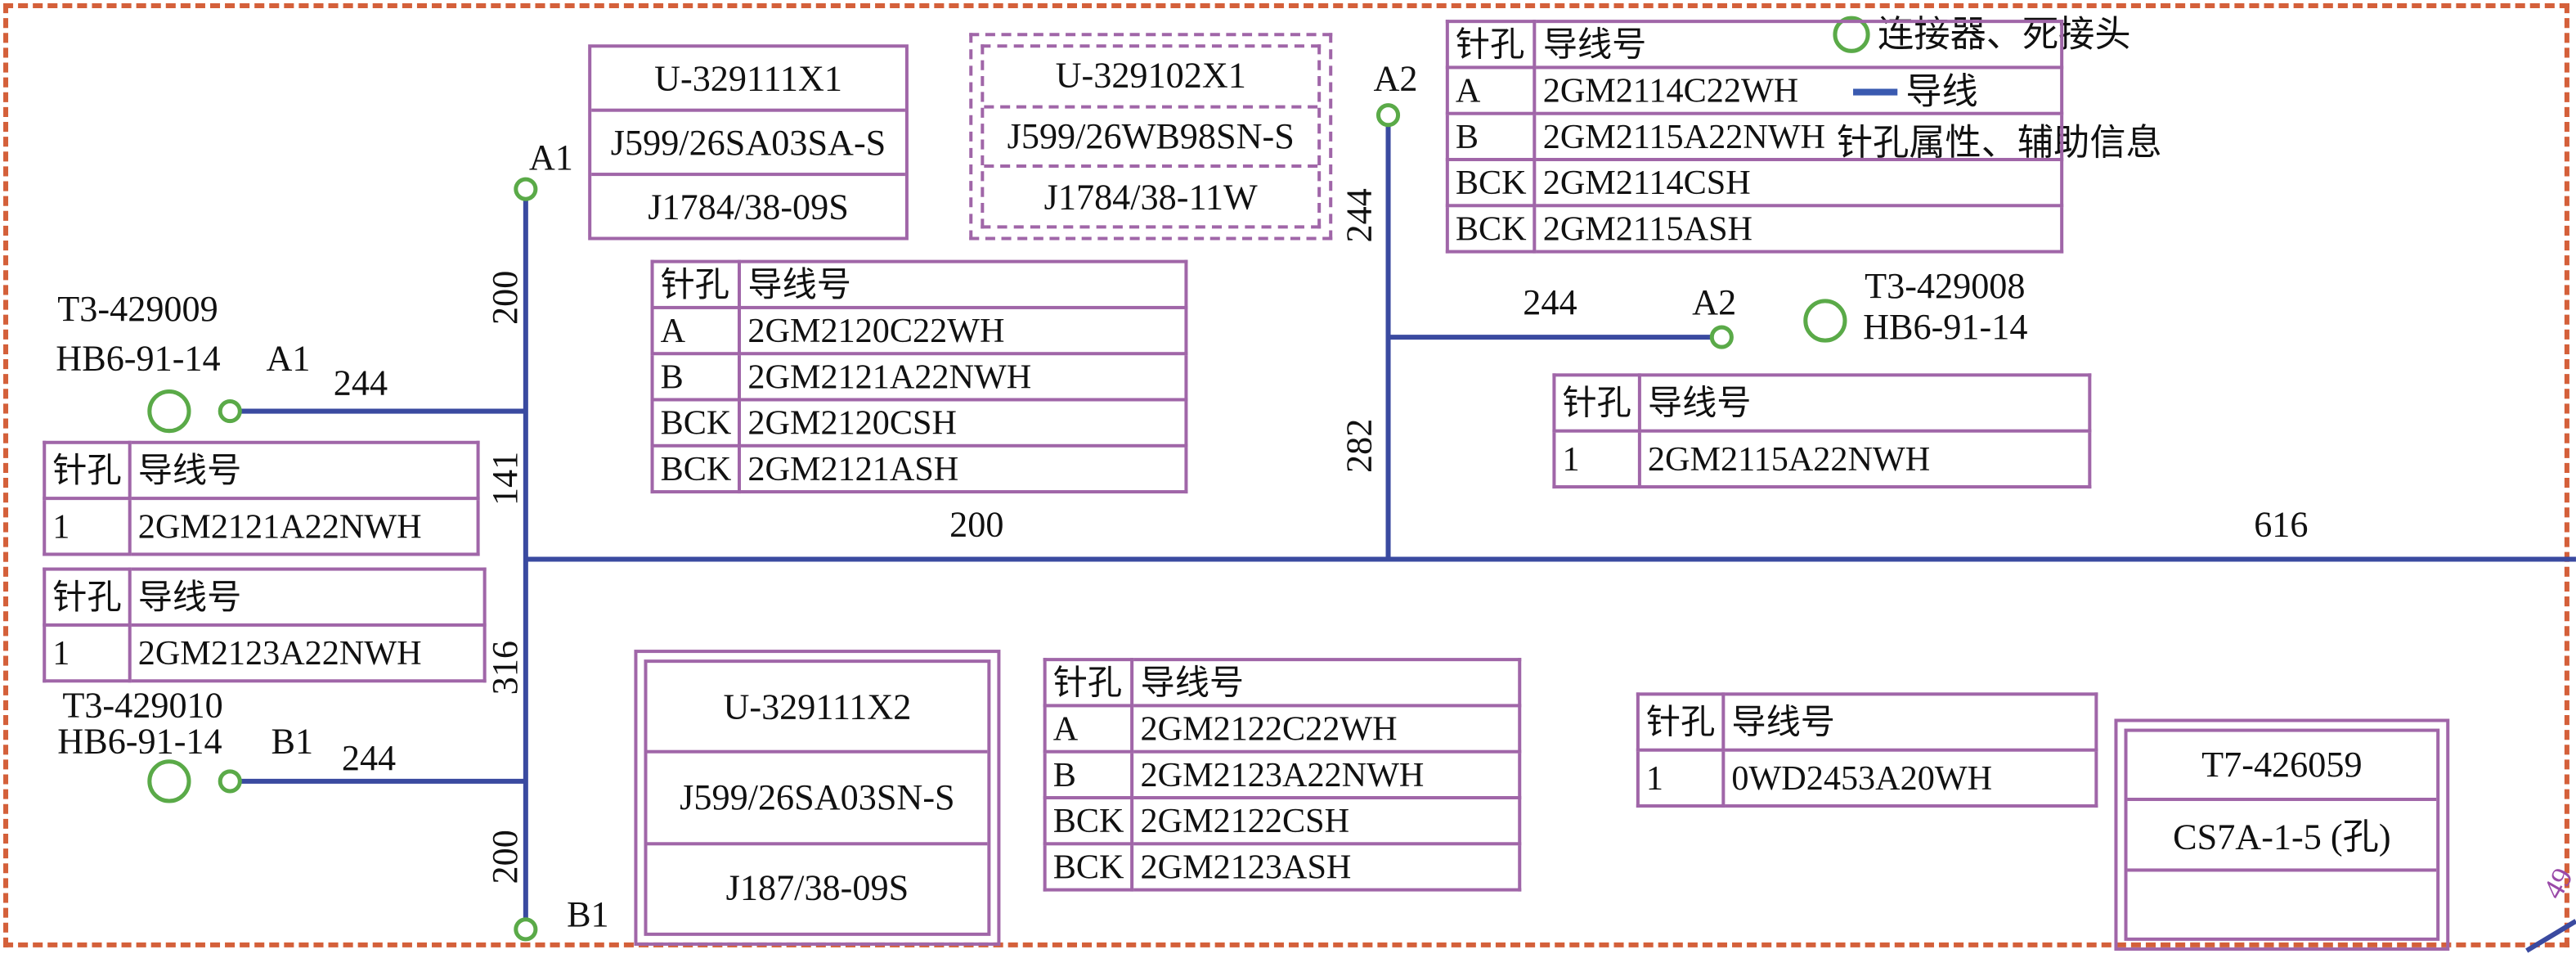 The image size is (2576, 954). I want to click on table-row: B 2GM2123A22NWH, so click(1282, 775).